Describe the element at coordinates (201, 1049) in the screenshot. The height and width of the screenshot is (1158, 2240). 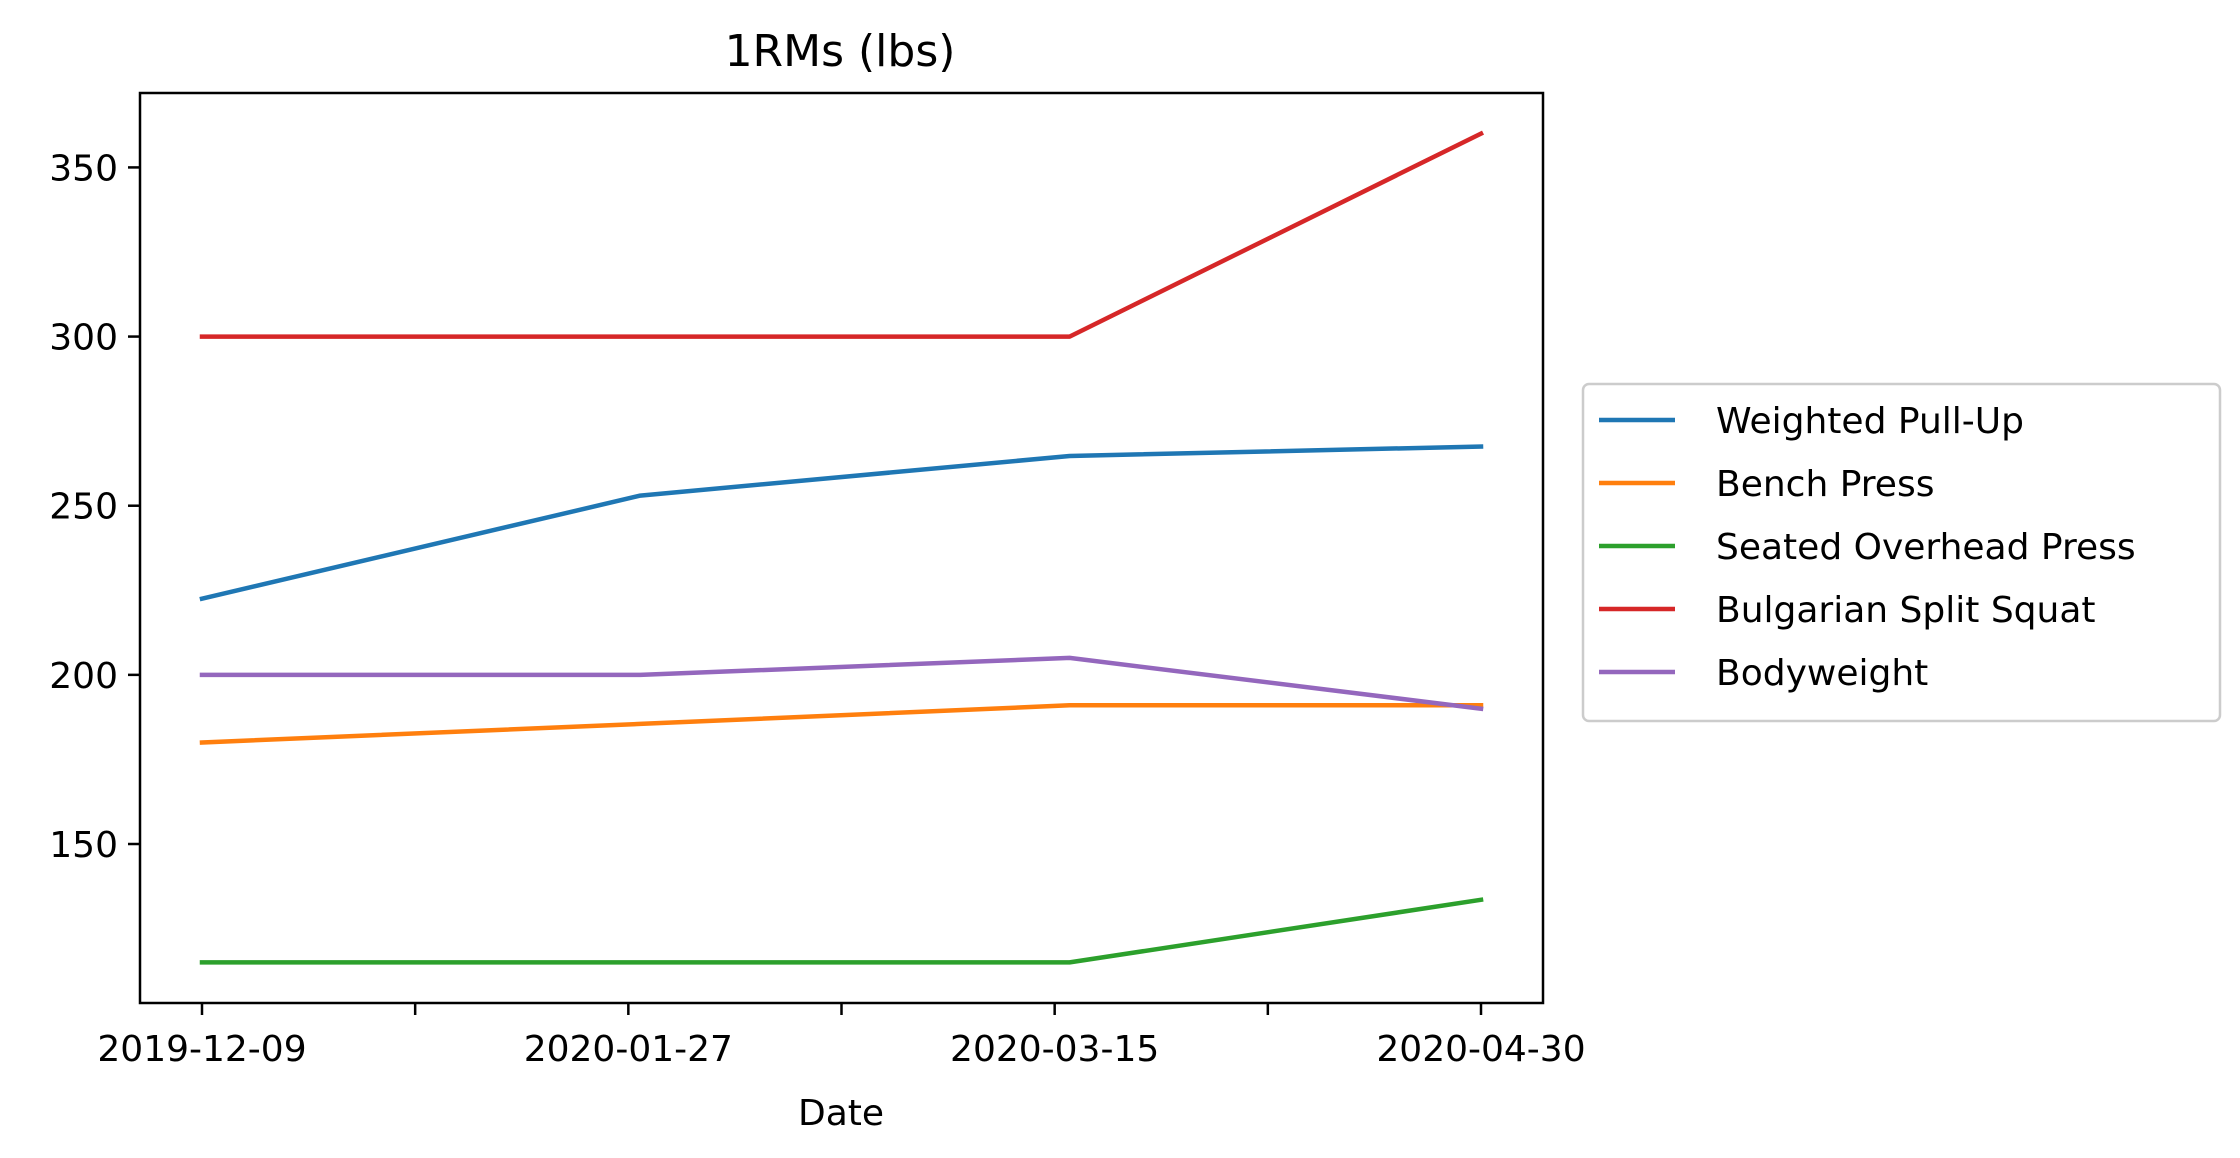
I see `x-tick-label: 2019-12-09` at that location.